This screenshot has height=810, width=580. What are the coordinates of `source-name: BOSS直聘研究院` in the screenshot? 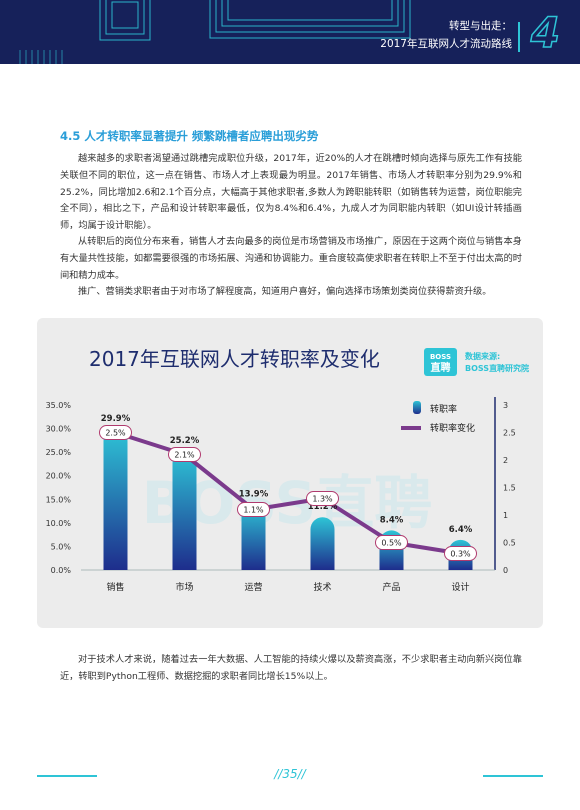 It's located at (497, 368).